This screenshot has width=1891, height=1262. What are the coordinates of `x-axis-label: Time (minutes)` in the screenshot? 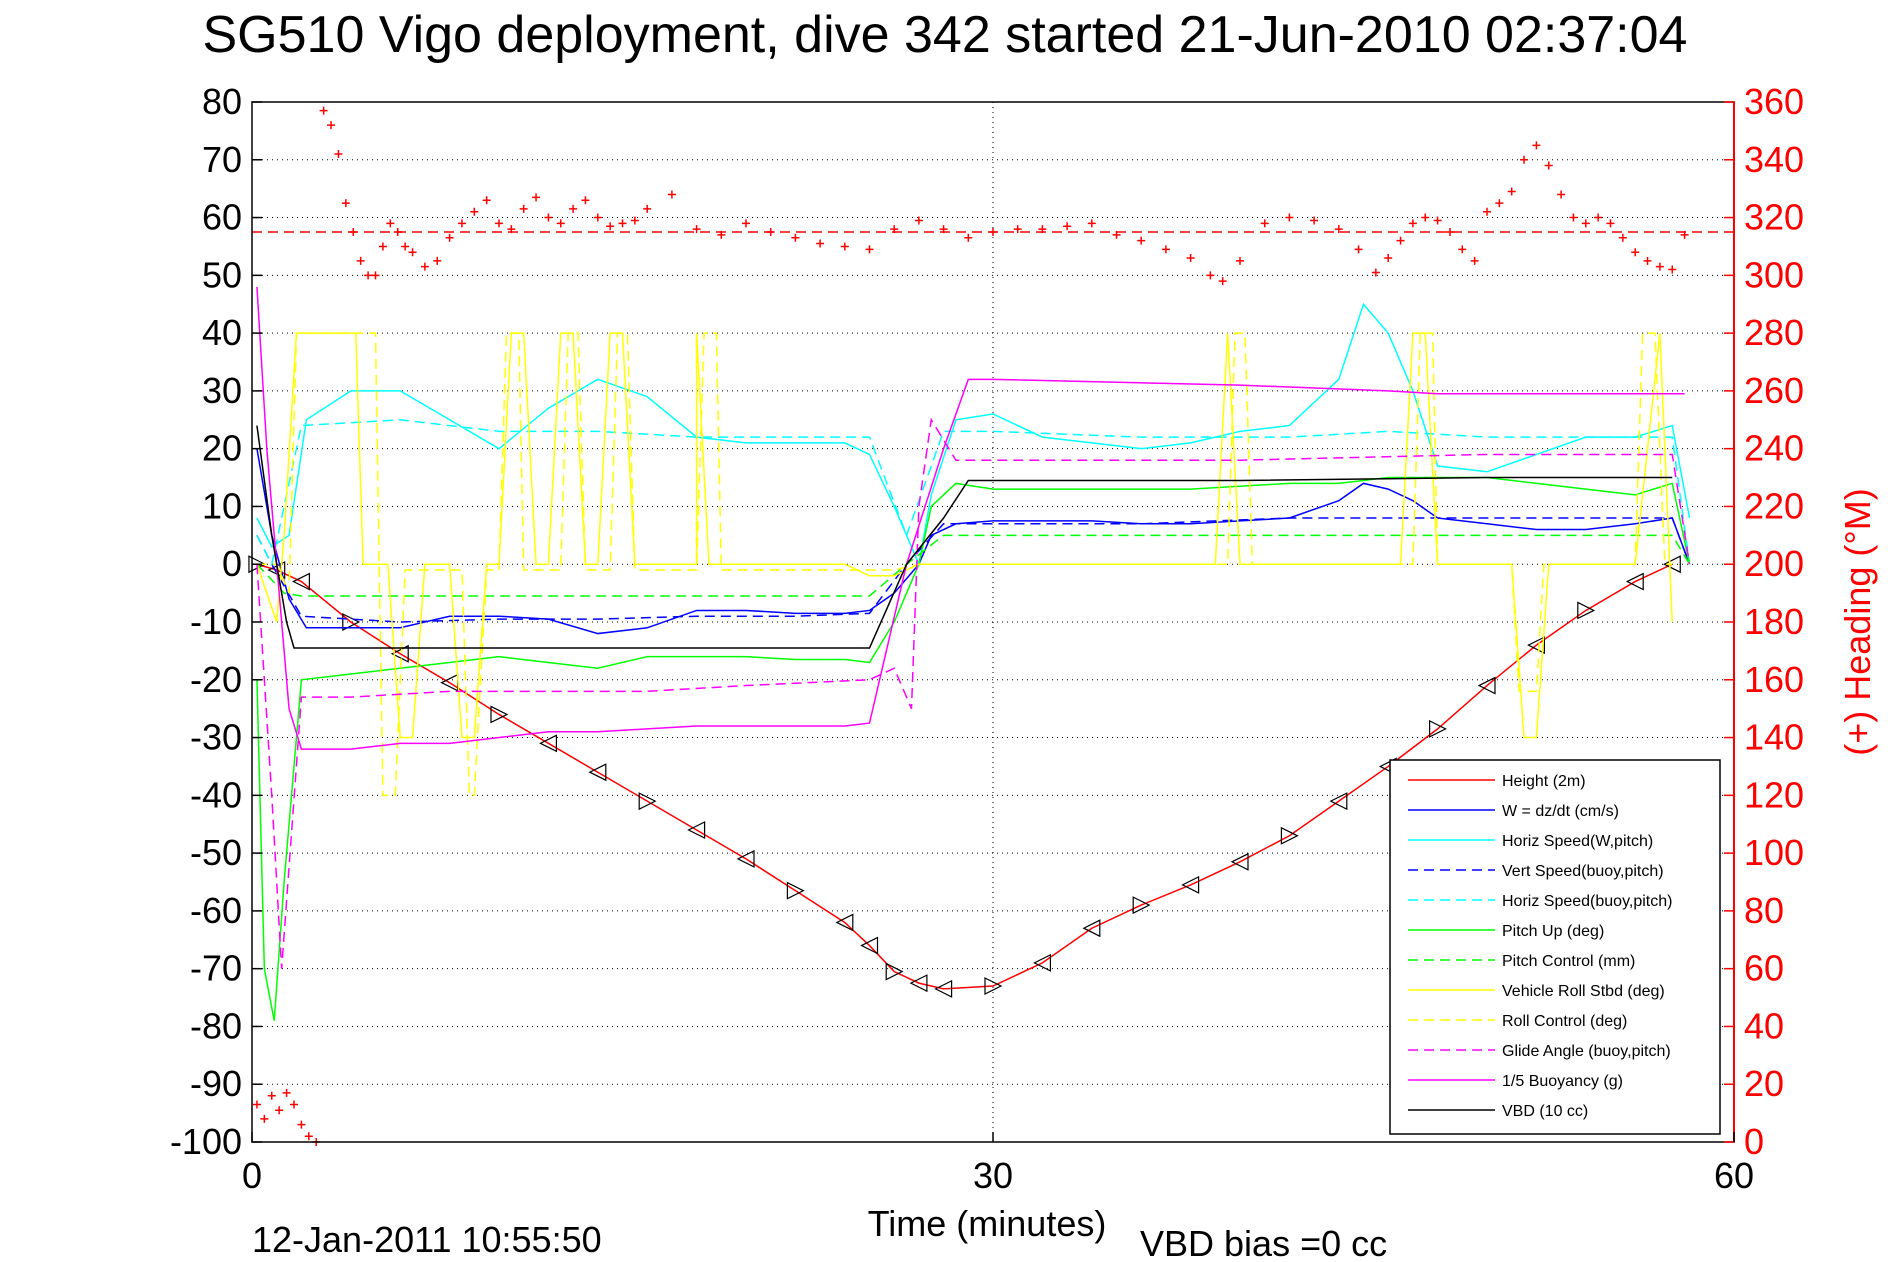 It's located at (987, 1223).